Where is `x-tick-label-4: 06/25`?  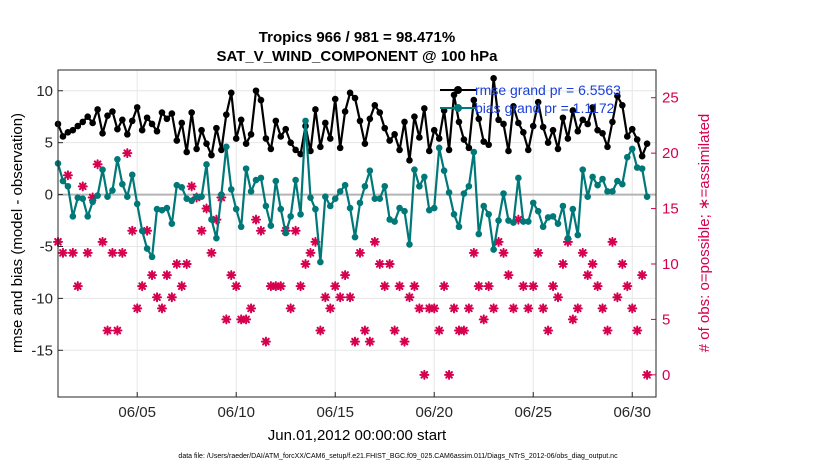 x-tick-label-4: 06/25 is located at coordinates (533, 412).